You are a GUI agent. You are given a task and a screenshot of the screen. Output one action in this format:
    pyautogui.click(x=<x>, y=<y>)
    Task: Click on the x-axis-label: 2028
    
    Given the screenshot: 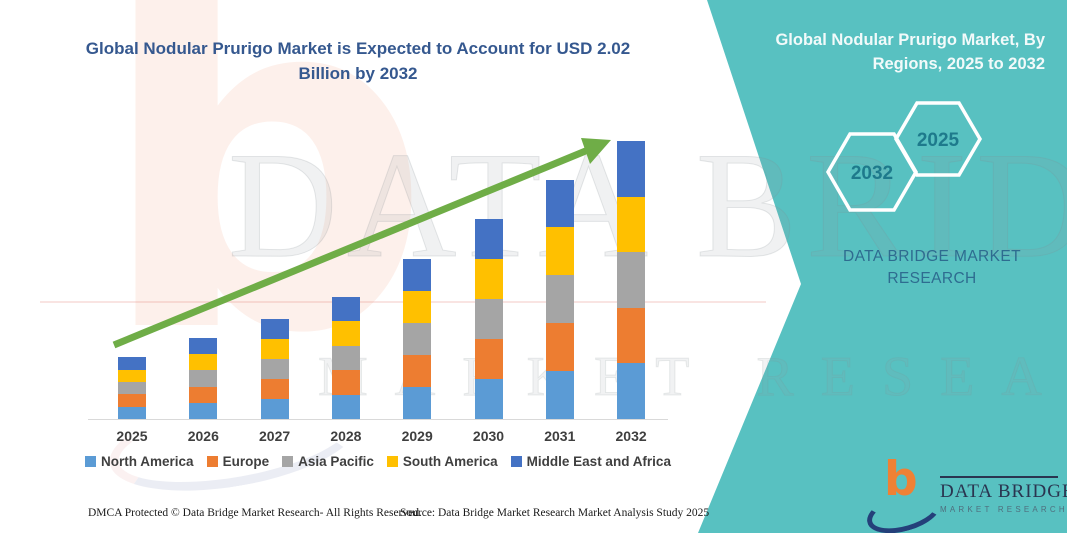 What is the action you would take?
    pyautogui.click(x=346, y=436)
    